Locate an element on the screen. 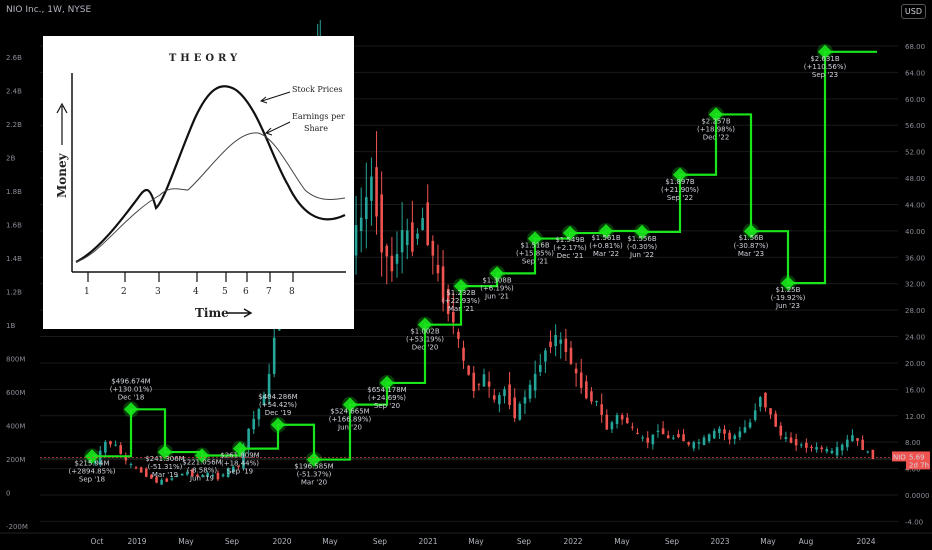 The image size is (932, 550). right-axis-tick: 0.0000 is located at coordinates (917, 496).